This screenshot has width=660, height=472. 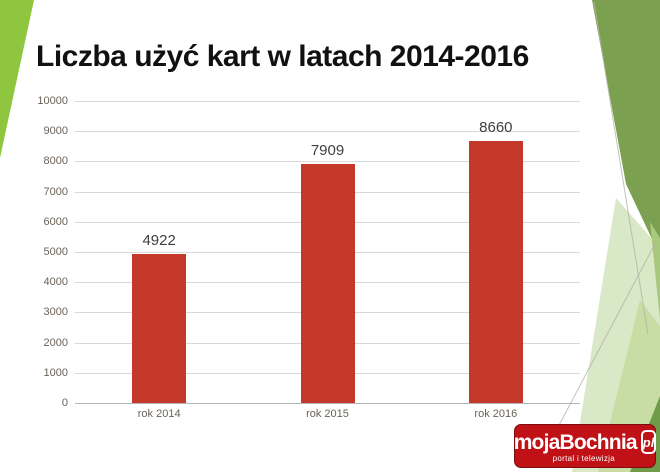 What do you see at coordinates (55, 191) in the screenshot?
I see `y-tick-label: 7000` at bounding box center [55, 191].